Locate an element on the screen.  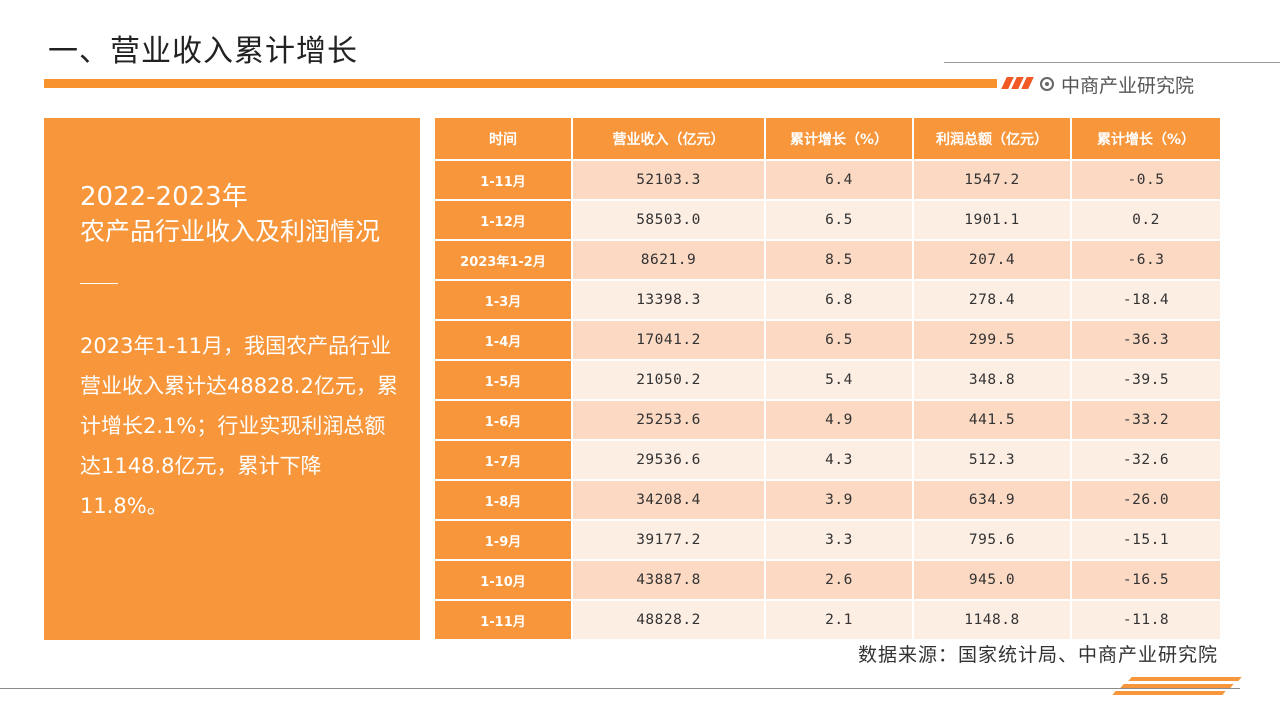
cell-profit-growth: 0.2 is located at coordinates (1146, 221).